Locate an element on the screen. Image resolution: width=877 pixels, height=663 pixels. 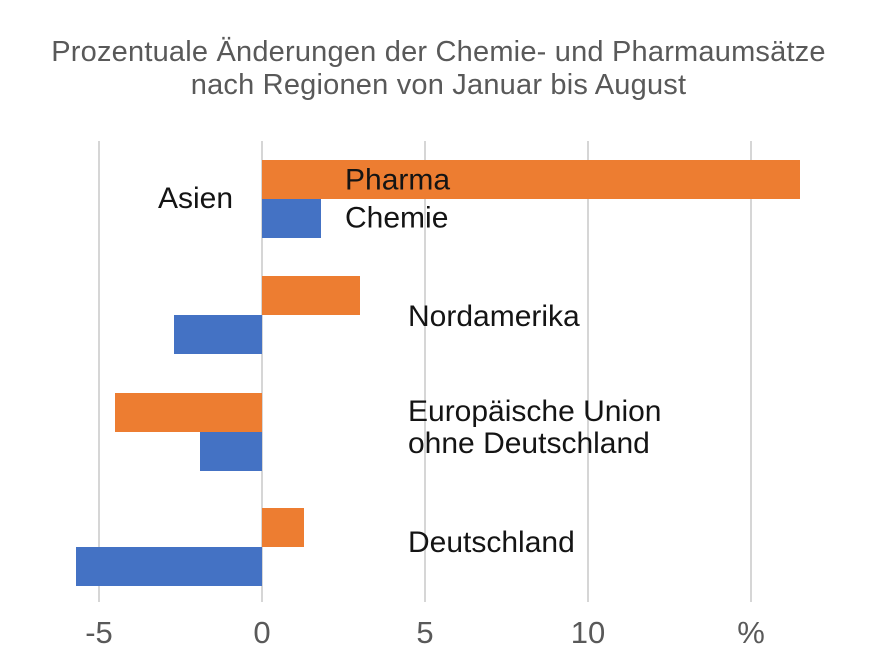
category-label-europ-ische-union-ohne-deutschland: Europäische Union ohne Deutschland is located at coordinates (535, 427).